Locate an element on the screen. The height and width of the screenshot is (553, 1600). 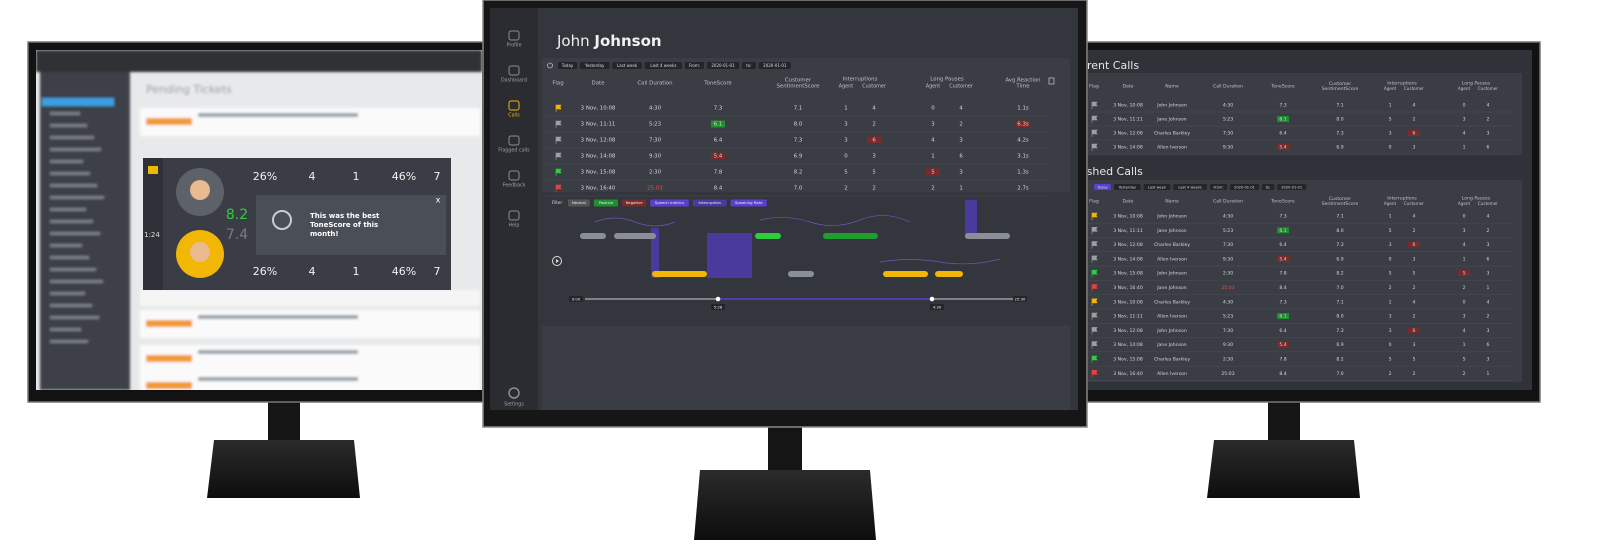
filter-label: Last week is located at coordinates (1157, 188).